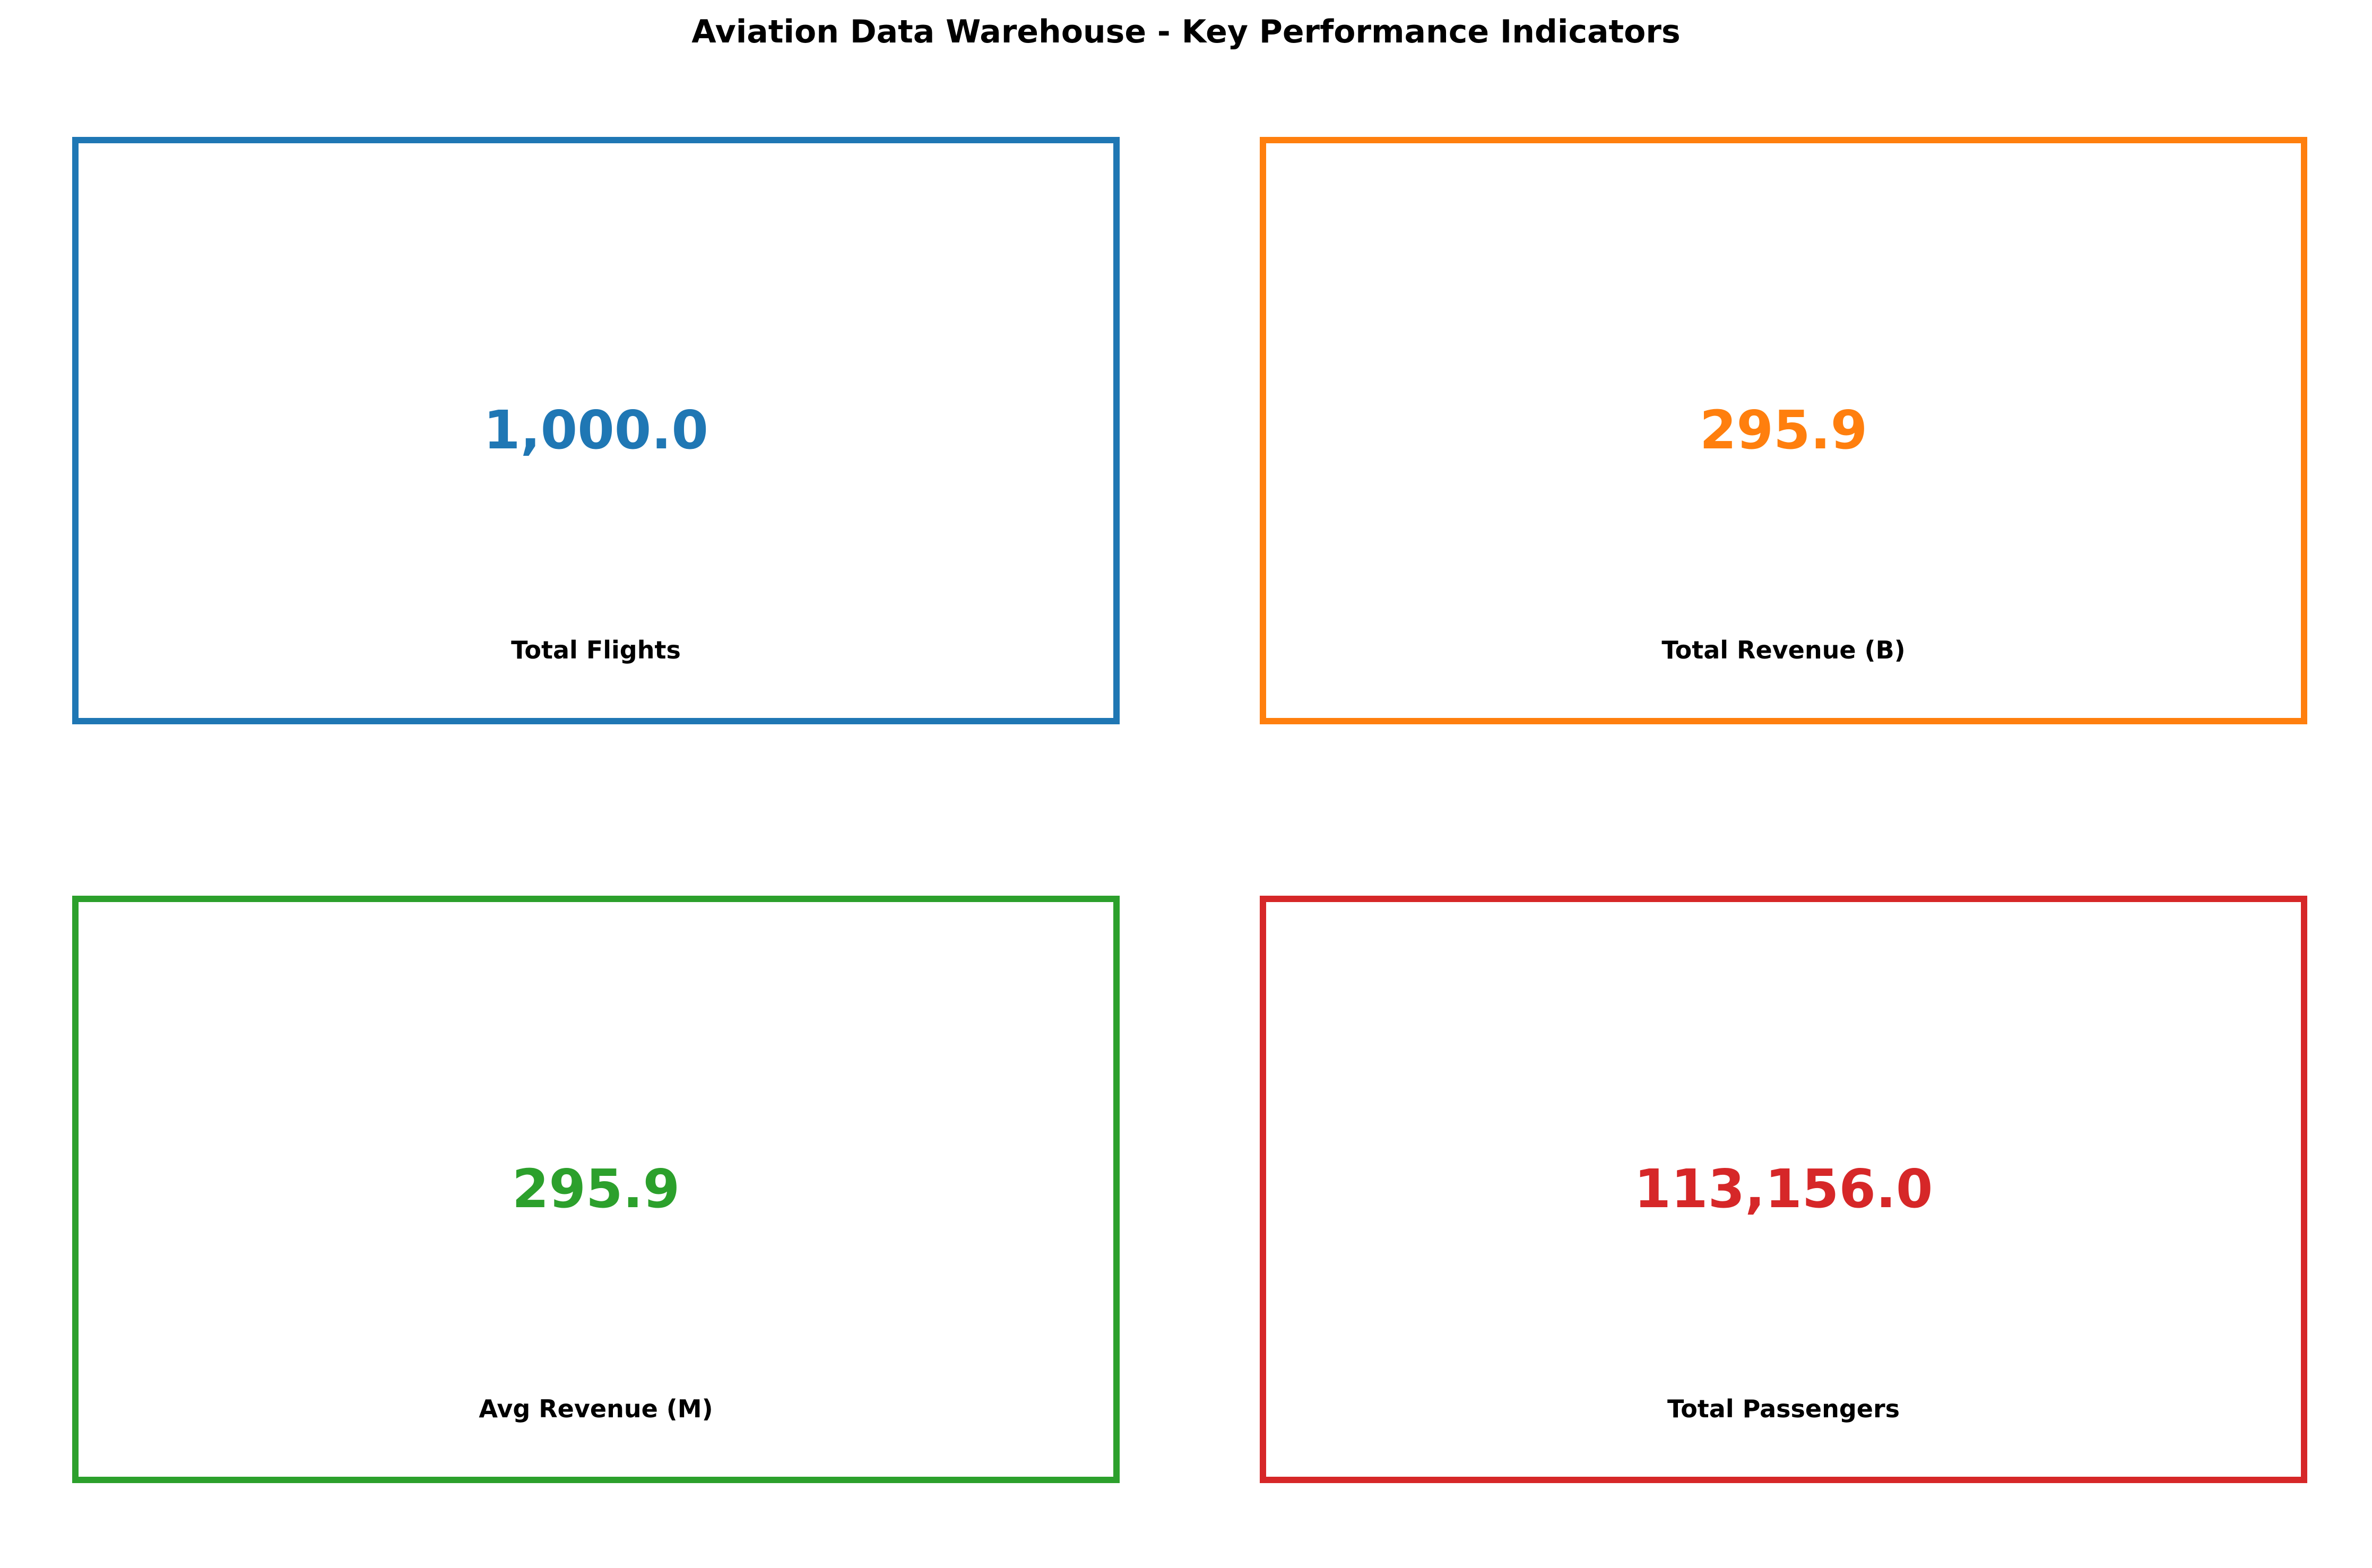 Image resolution: width=2372 pixels, height=1568 pixels. What do you see at coordinates (1783, 1408) in the screenshot?
I see `kpi-label-total-passengers: Total Passengers` at bounding box center [1783, 1408].